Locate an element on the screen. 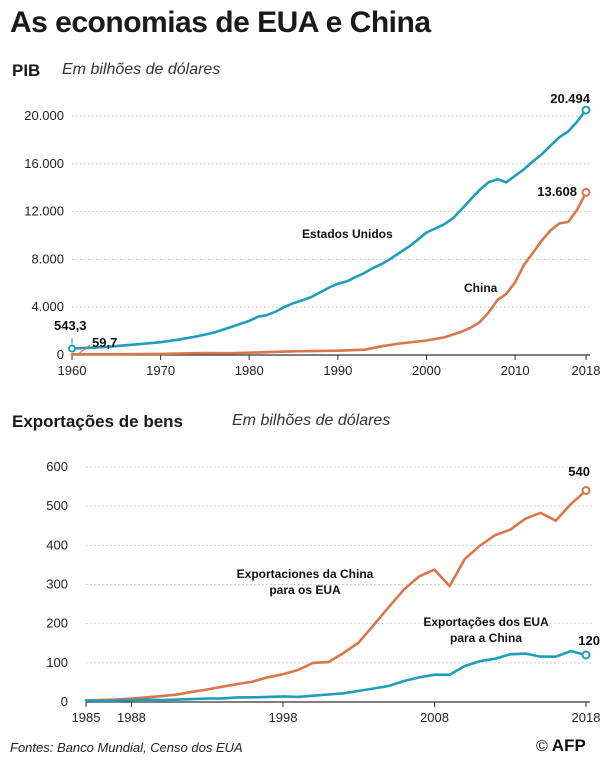  china-exports-series-label-2: para os EUA is located at coordinates (305, 590).